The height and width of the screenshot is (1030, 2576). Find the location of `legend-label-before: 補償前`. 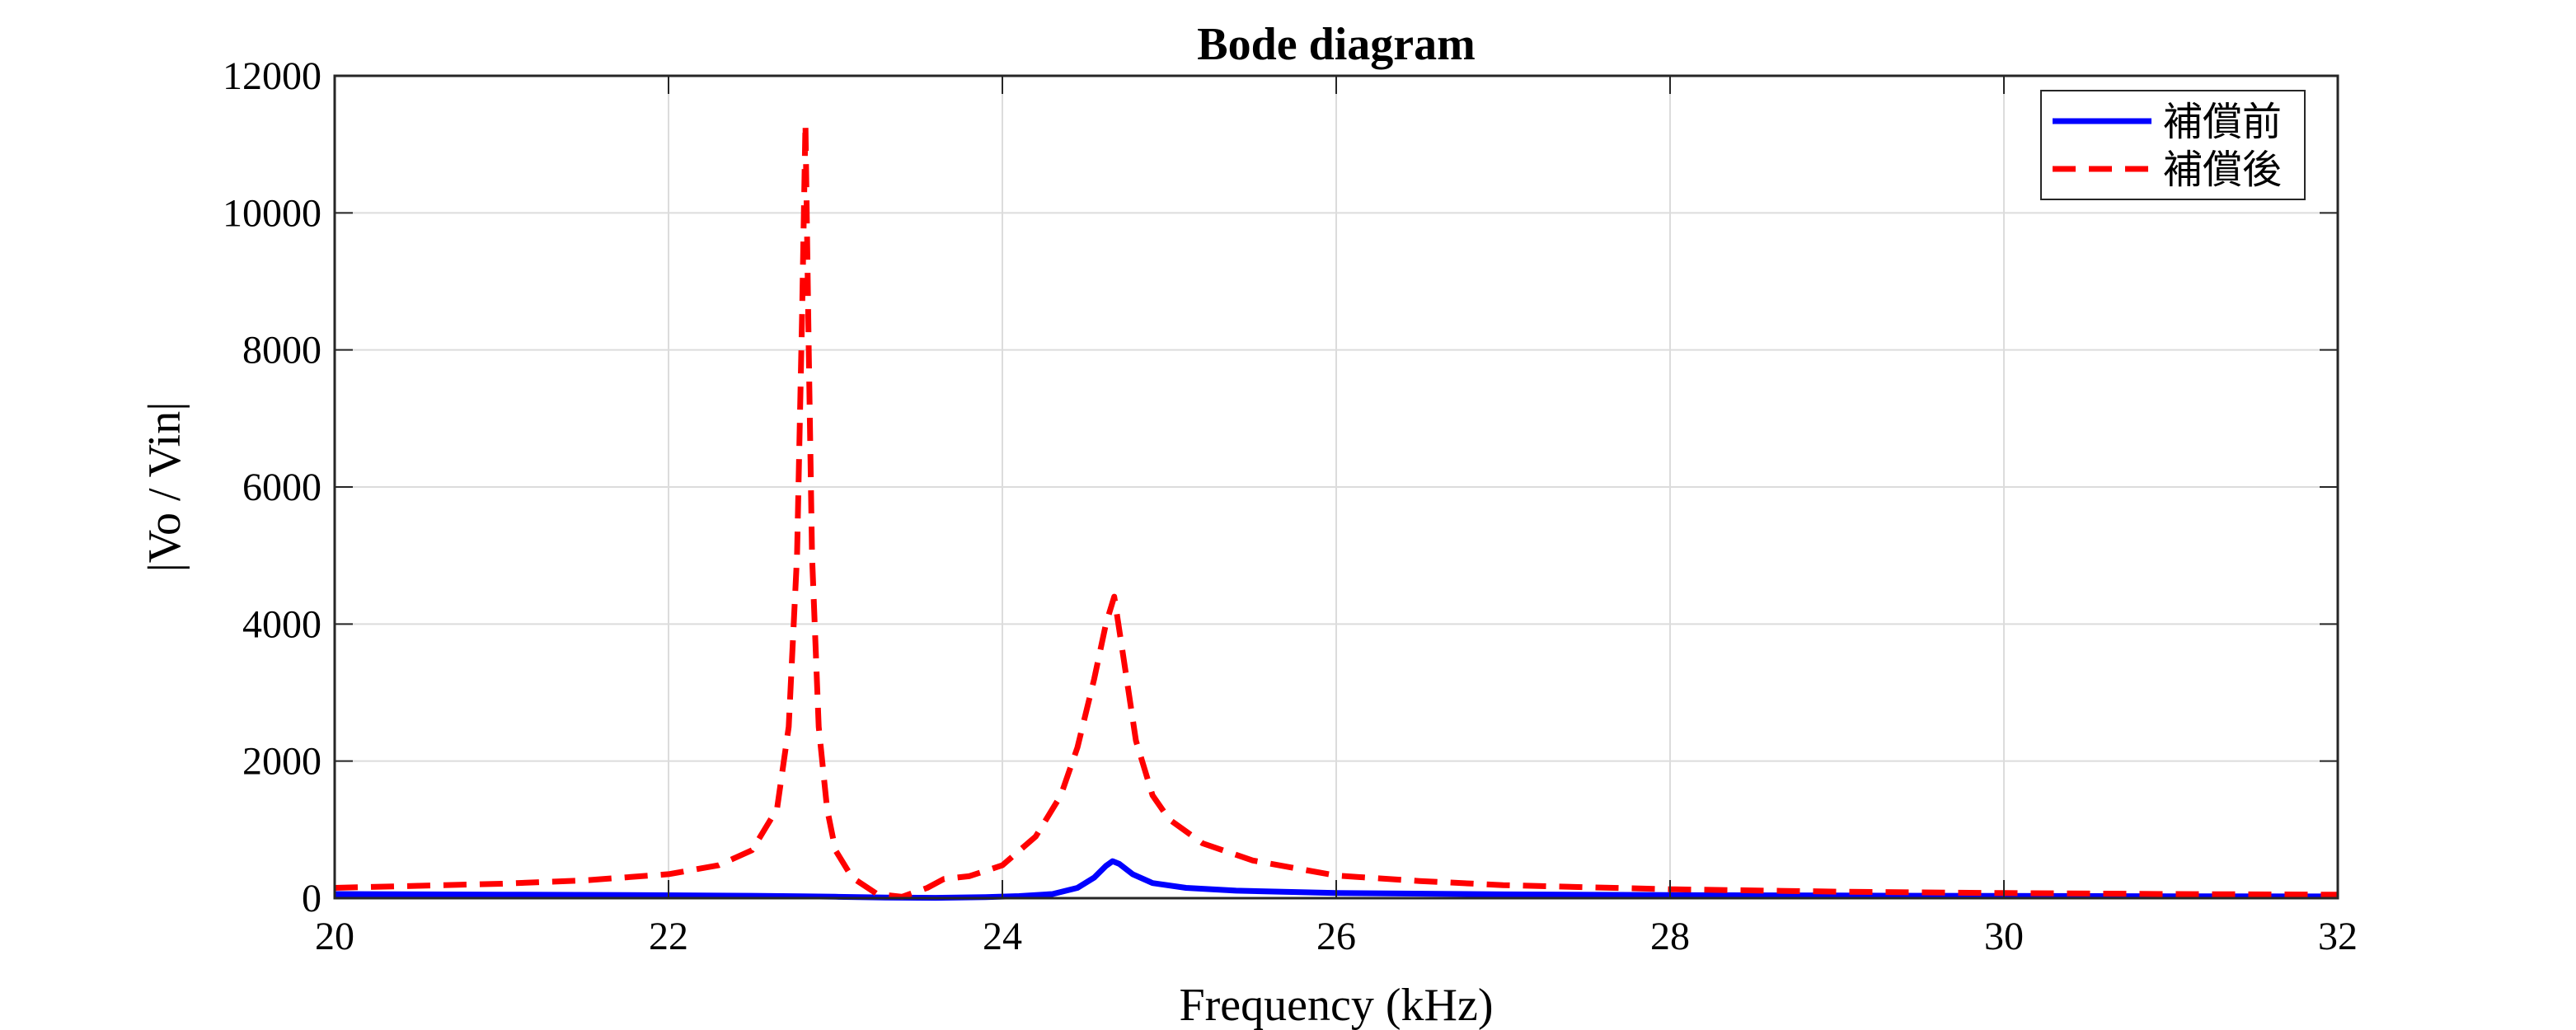

legend-label-before: 補償前 is located at coordinates (2223, 122).